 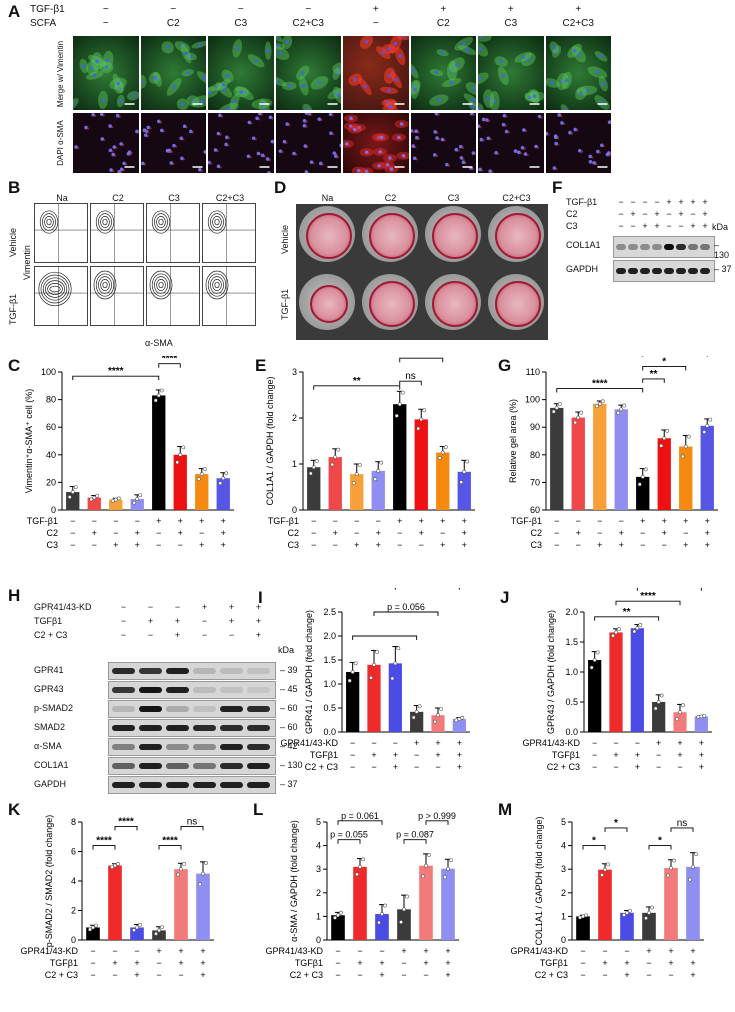 I want to click on y-tick-label: 20, so click(x=51, y=482).